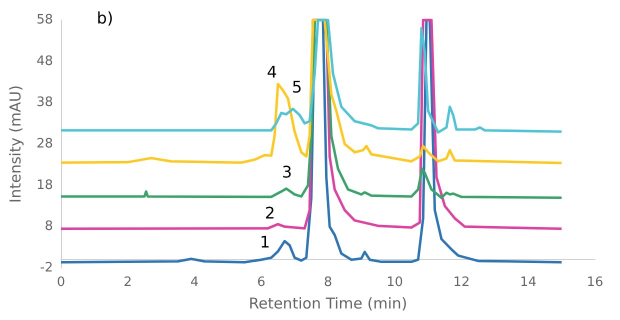 This screenshot has width=620, height=320. Describe the element at coordinates (194, 282) in the screenshot. I see `x-tick-label: 4` at that location.